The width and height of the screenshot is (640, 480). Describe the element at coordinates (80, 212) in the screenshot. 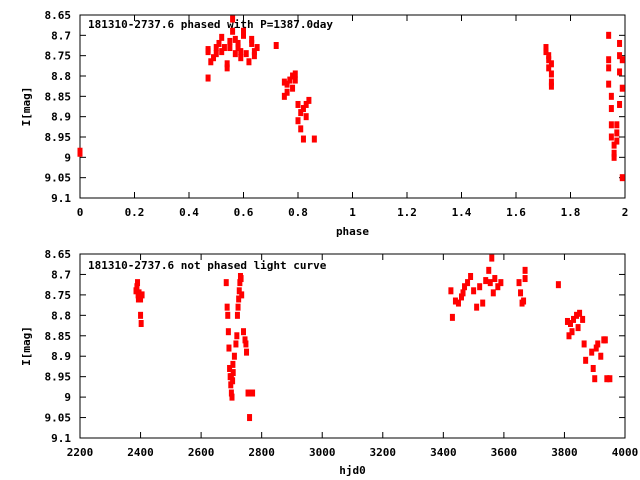

I see `phased-x-tick-label: 0` at that location.